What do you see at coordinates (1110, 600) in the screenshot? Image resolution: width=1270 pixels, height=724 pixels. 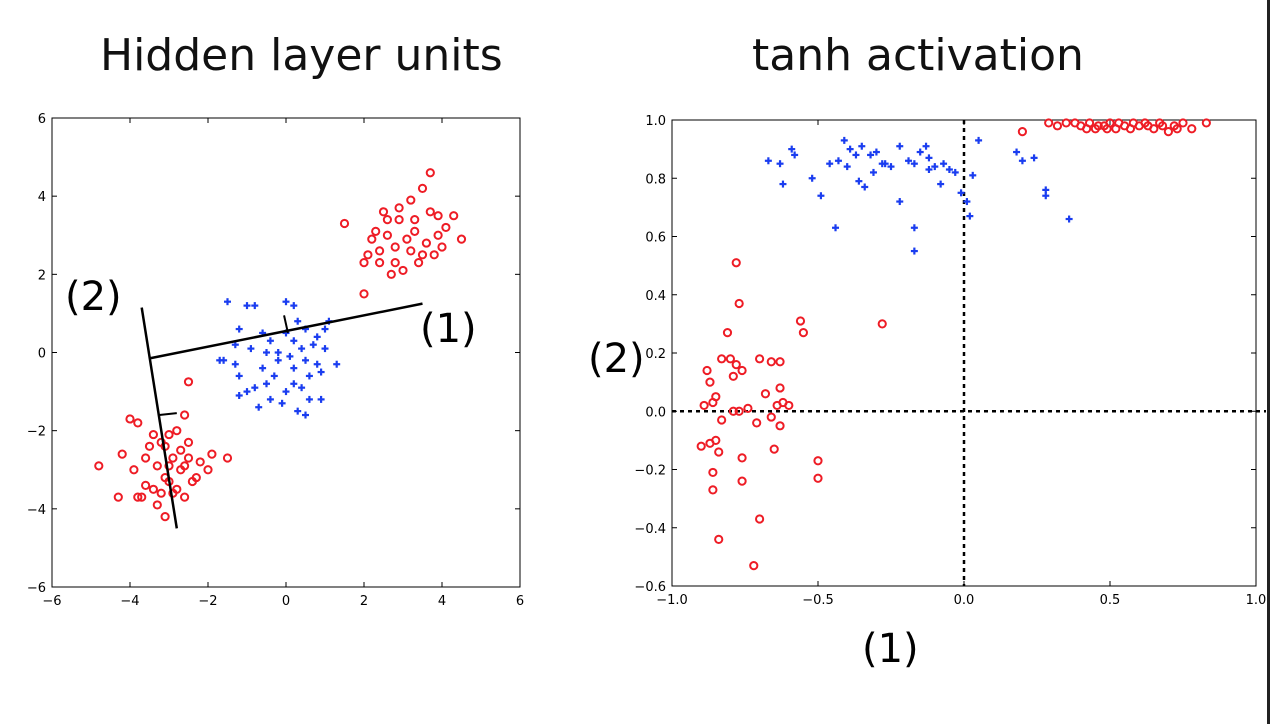 I see `x-tick-label: 0.5` at bounding box center [1110, 600].